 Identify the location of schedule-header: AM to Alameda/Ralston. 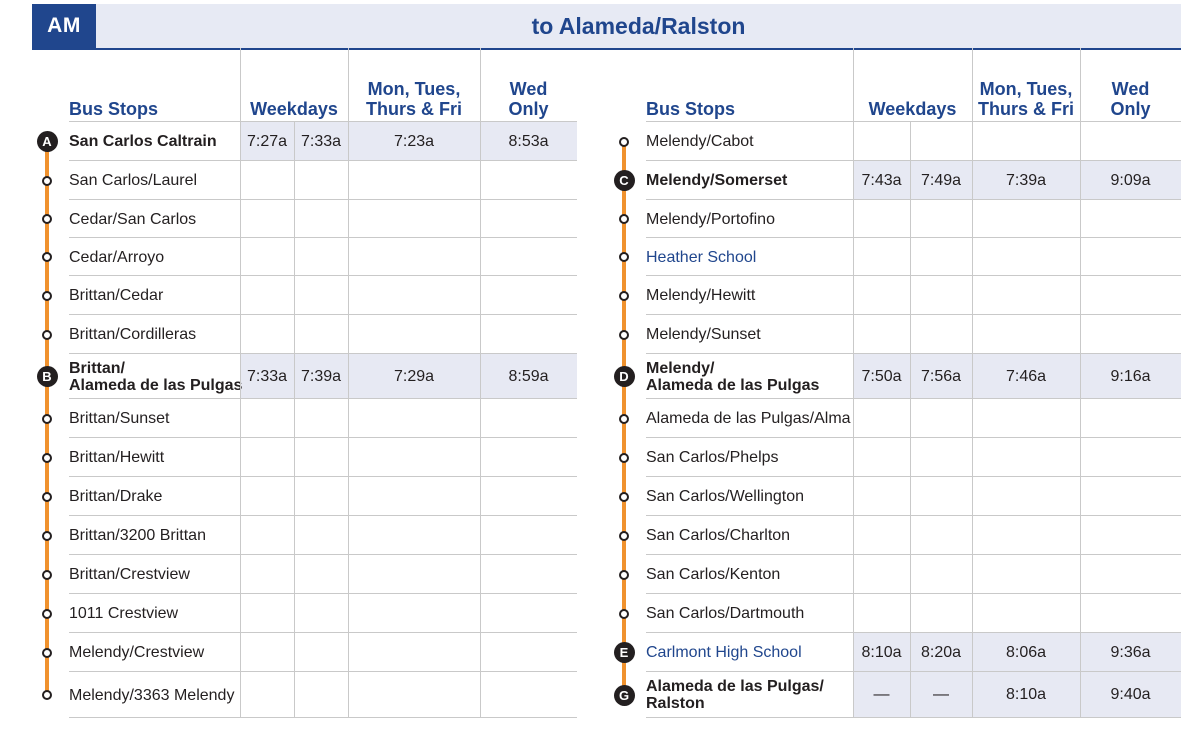
(606, 27).